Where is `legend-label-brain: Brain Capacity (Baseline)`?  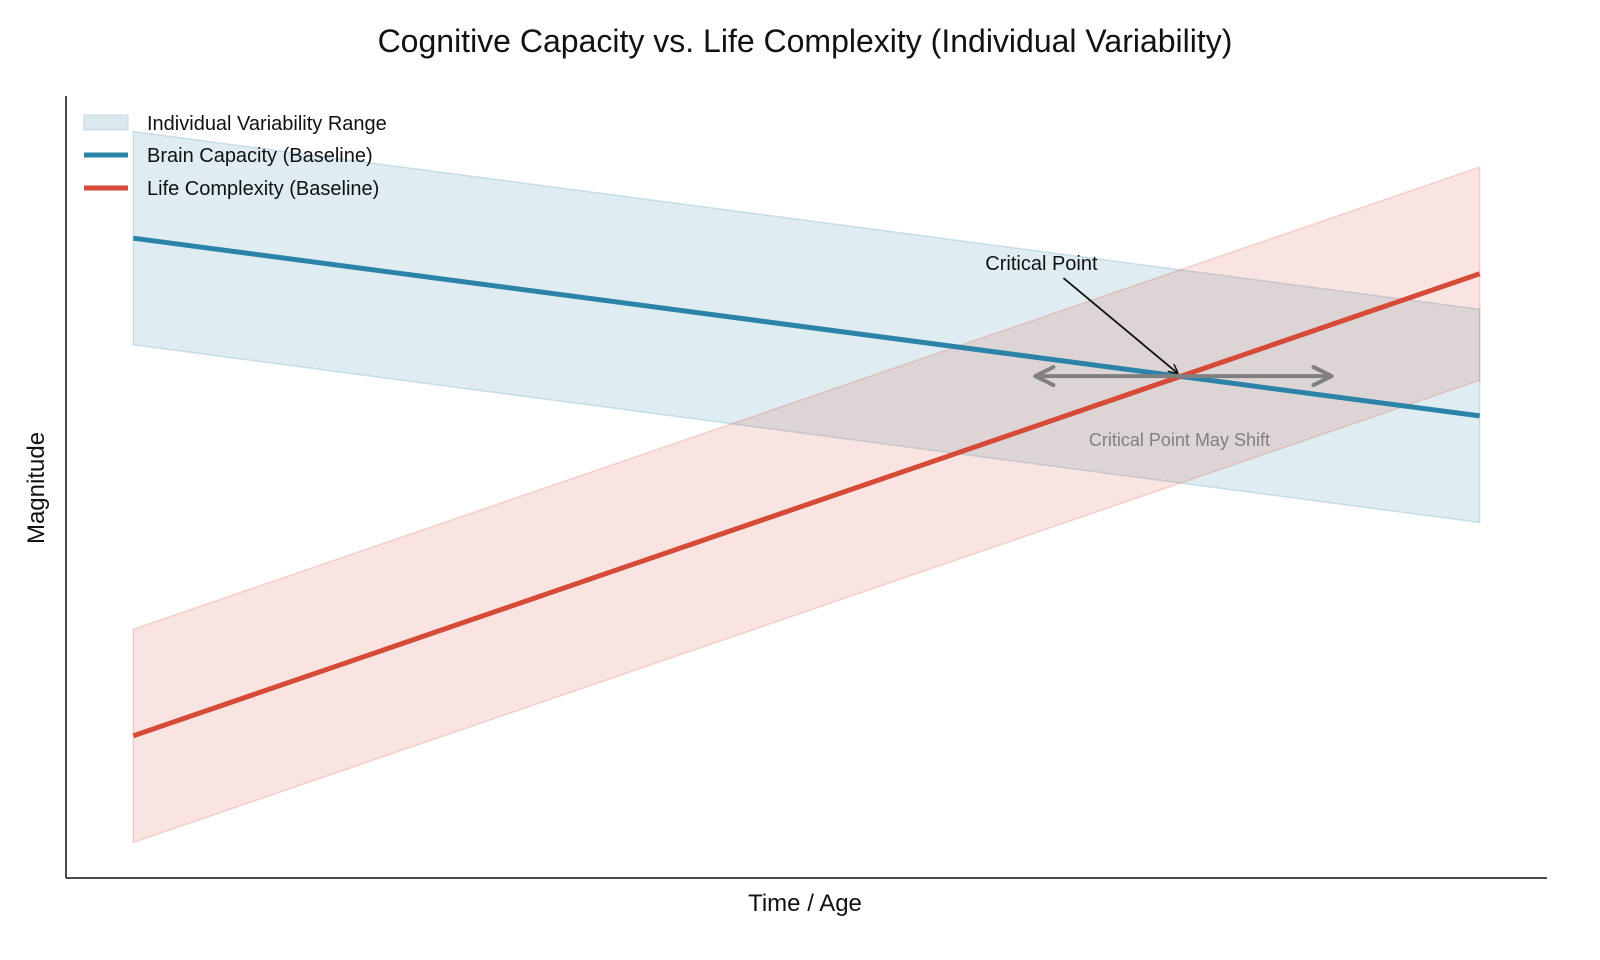 legend-label-brain: Brain Capacity (Baseline) is located at coordinates (260, 156).